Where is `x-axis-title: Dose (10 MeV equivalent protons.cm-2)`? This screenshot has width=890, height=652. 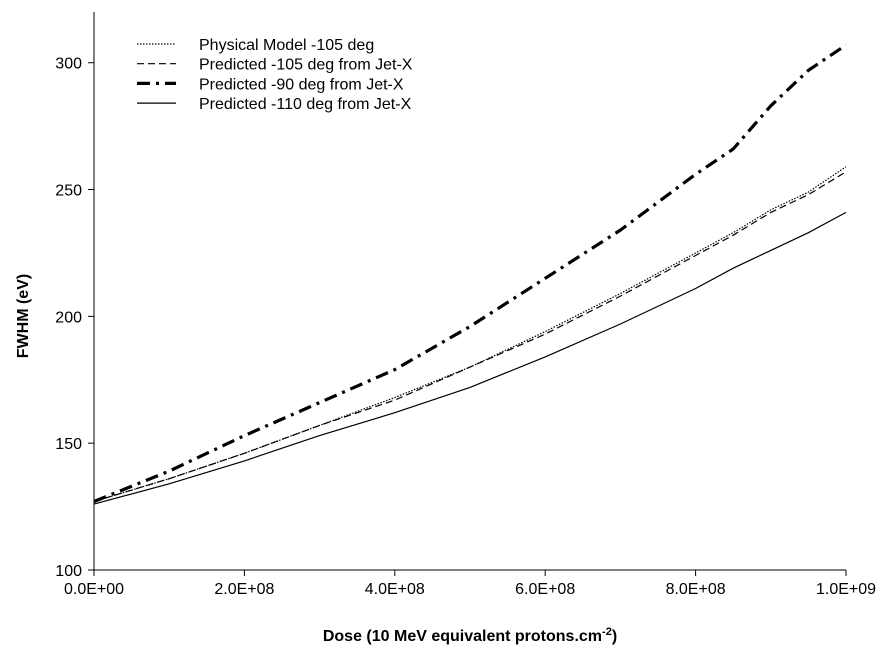
x-axis-title: Dose (10 MeV equivalent protons.cm-2) is located at coordinates (470, 635).